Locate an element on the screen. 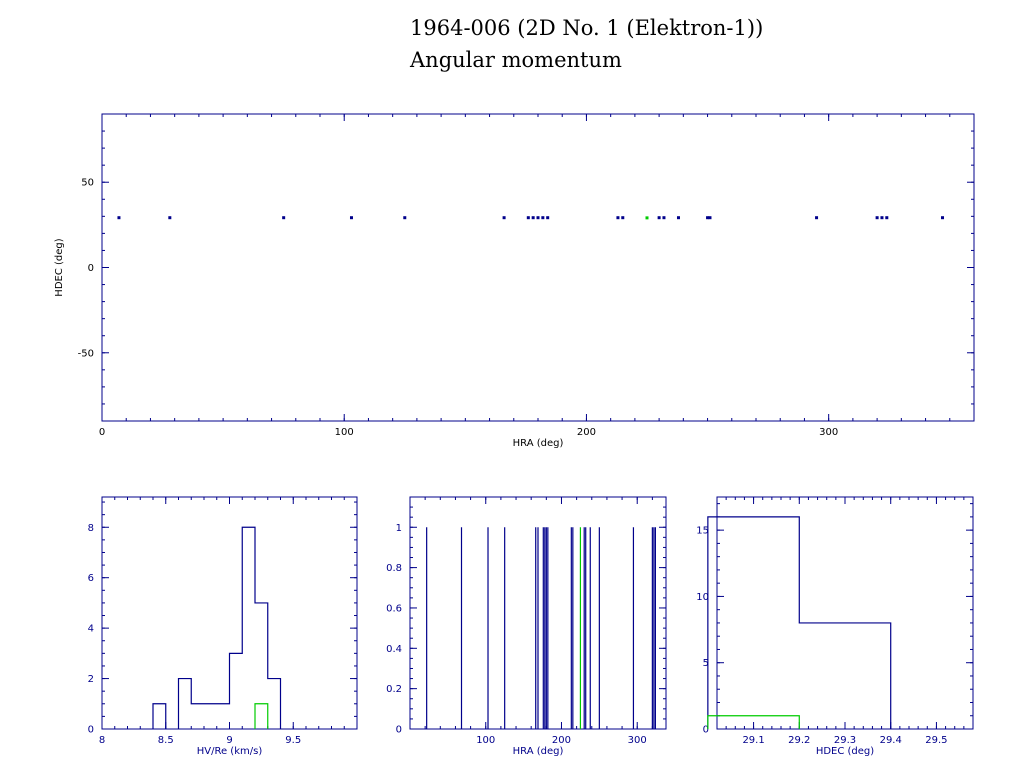  chart-panel-2: 8 8.5 9 9.5 0 2 4 6 8 HV/Re (km/s) is located at coordinates (223, 626).